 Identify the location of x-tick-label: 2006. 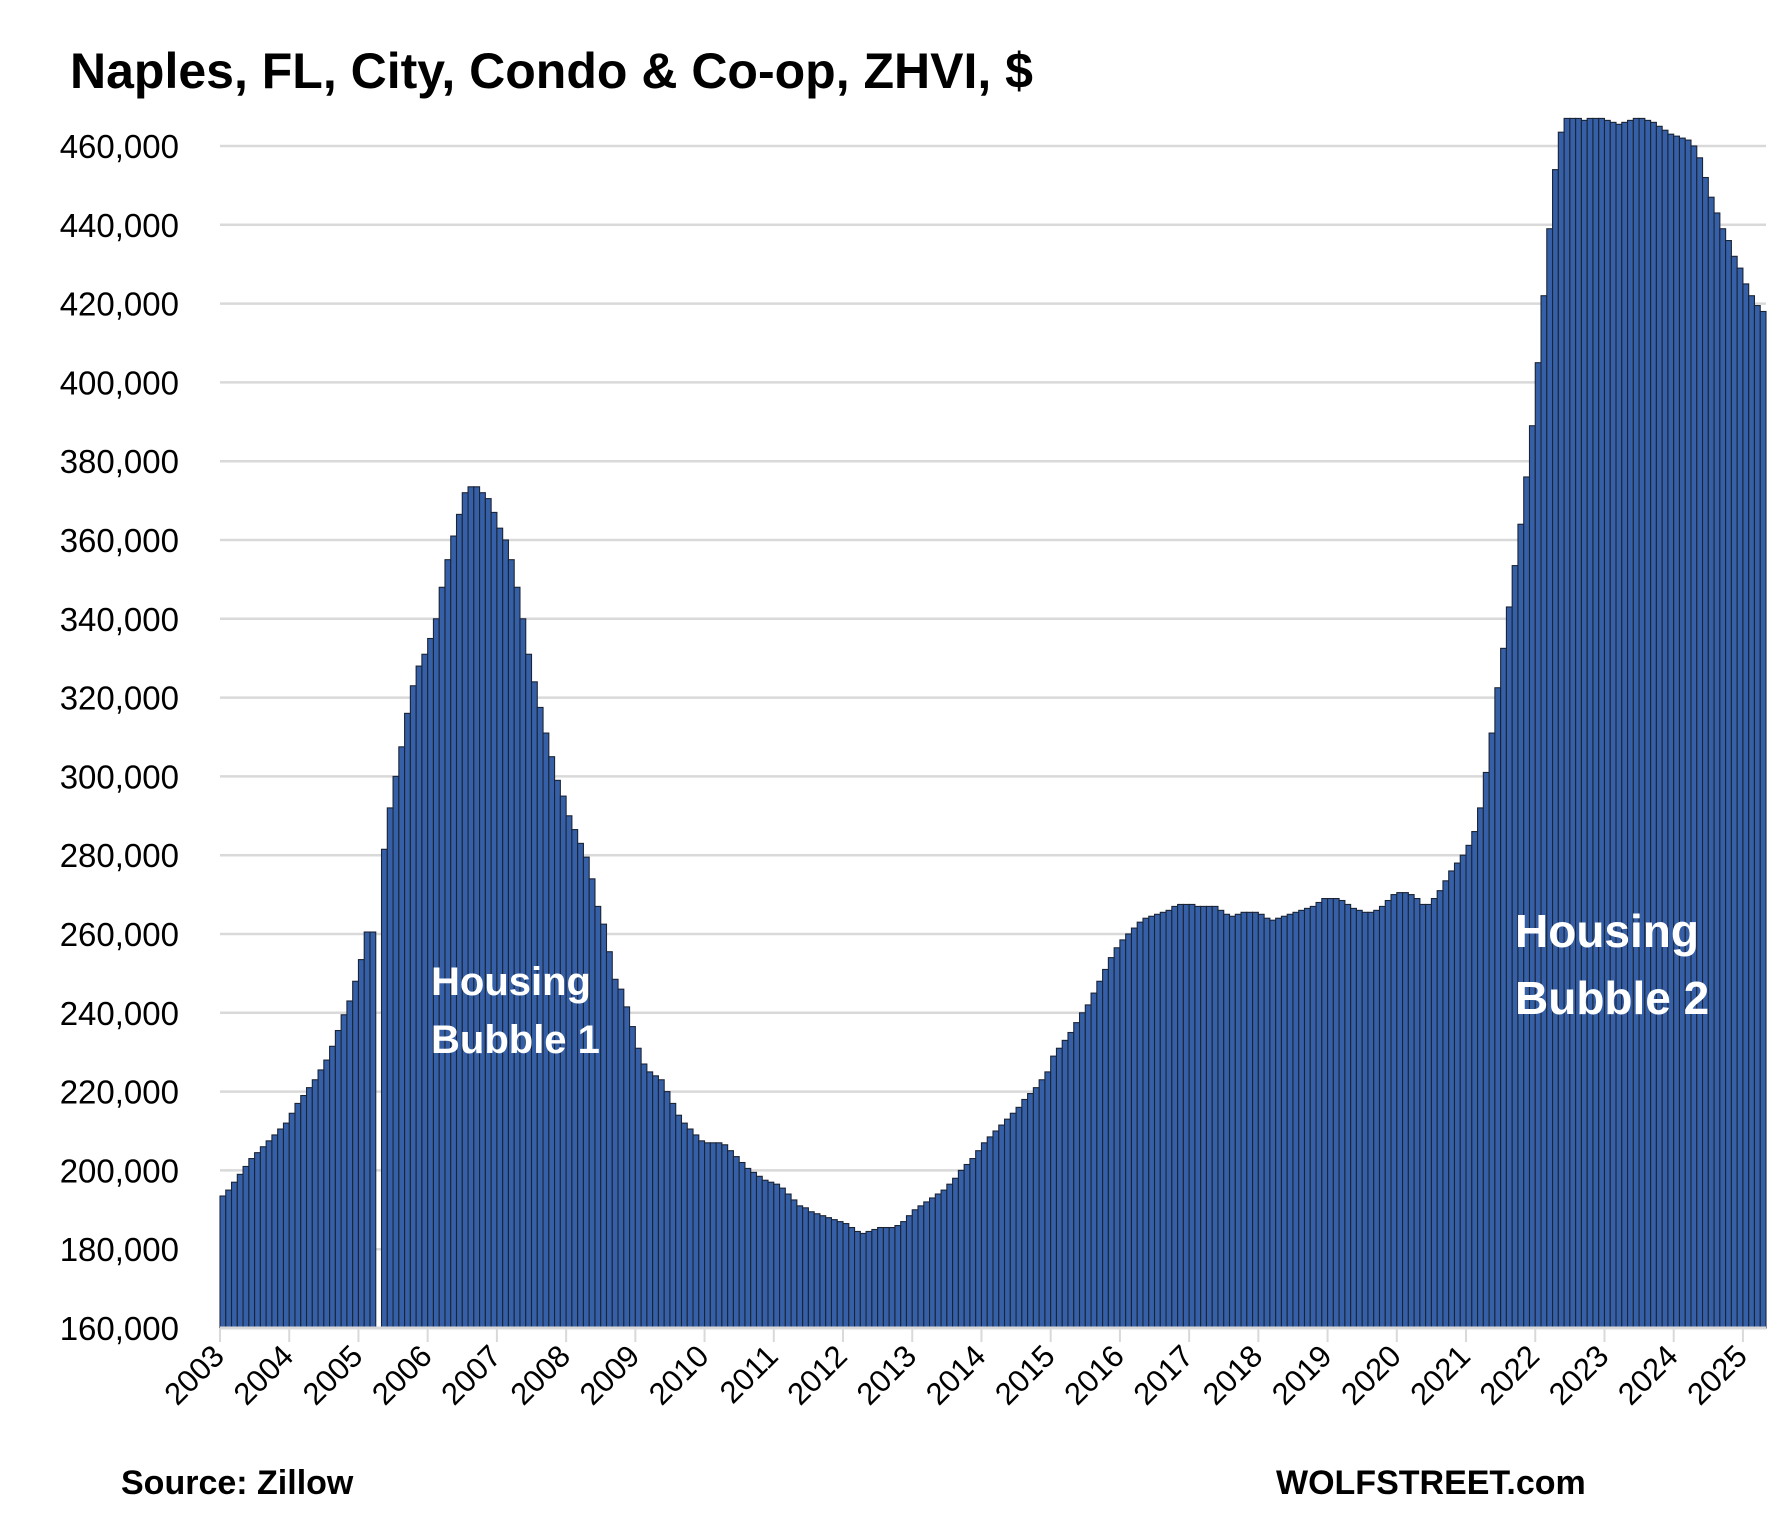
(402, 1375).